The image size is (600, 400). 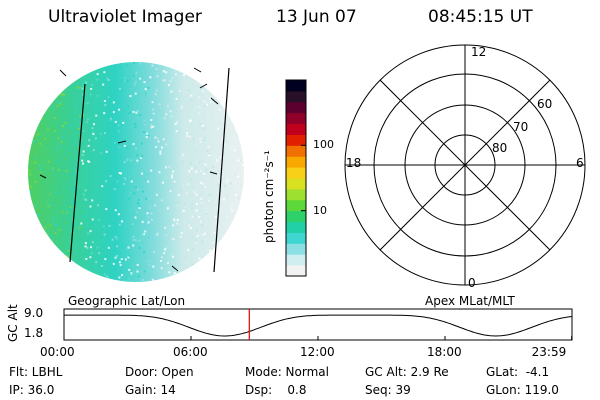 What do you see at coordinates (57, 352) in the screenshot?
I see `altitude-x-tick-label: 00:00` at bounding box center [57, 352].